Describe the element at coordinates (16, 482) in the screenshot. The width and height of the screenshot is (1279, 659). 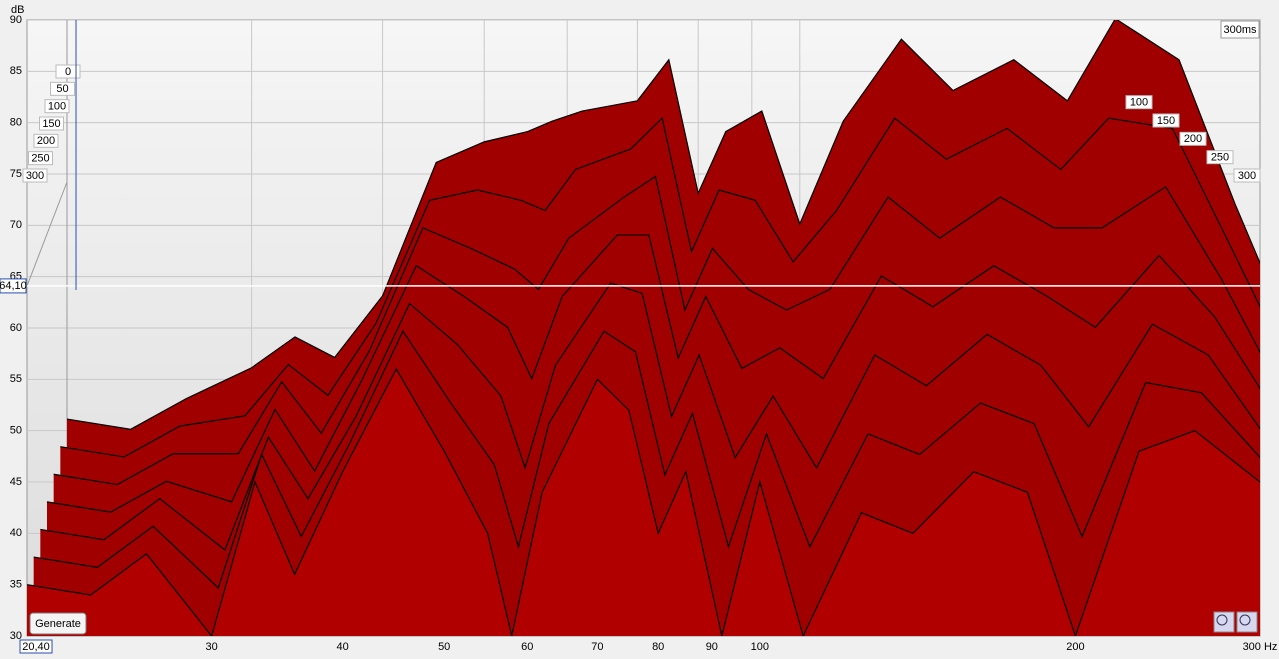
I see `y-tick-label: 45` at that location.